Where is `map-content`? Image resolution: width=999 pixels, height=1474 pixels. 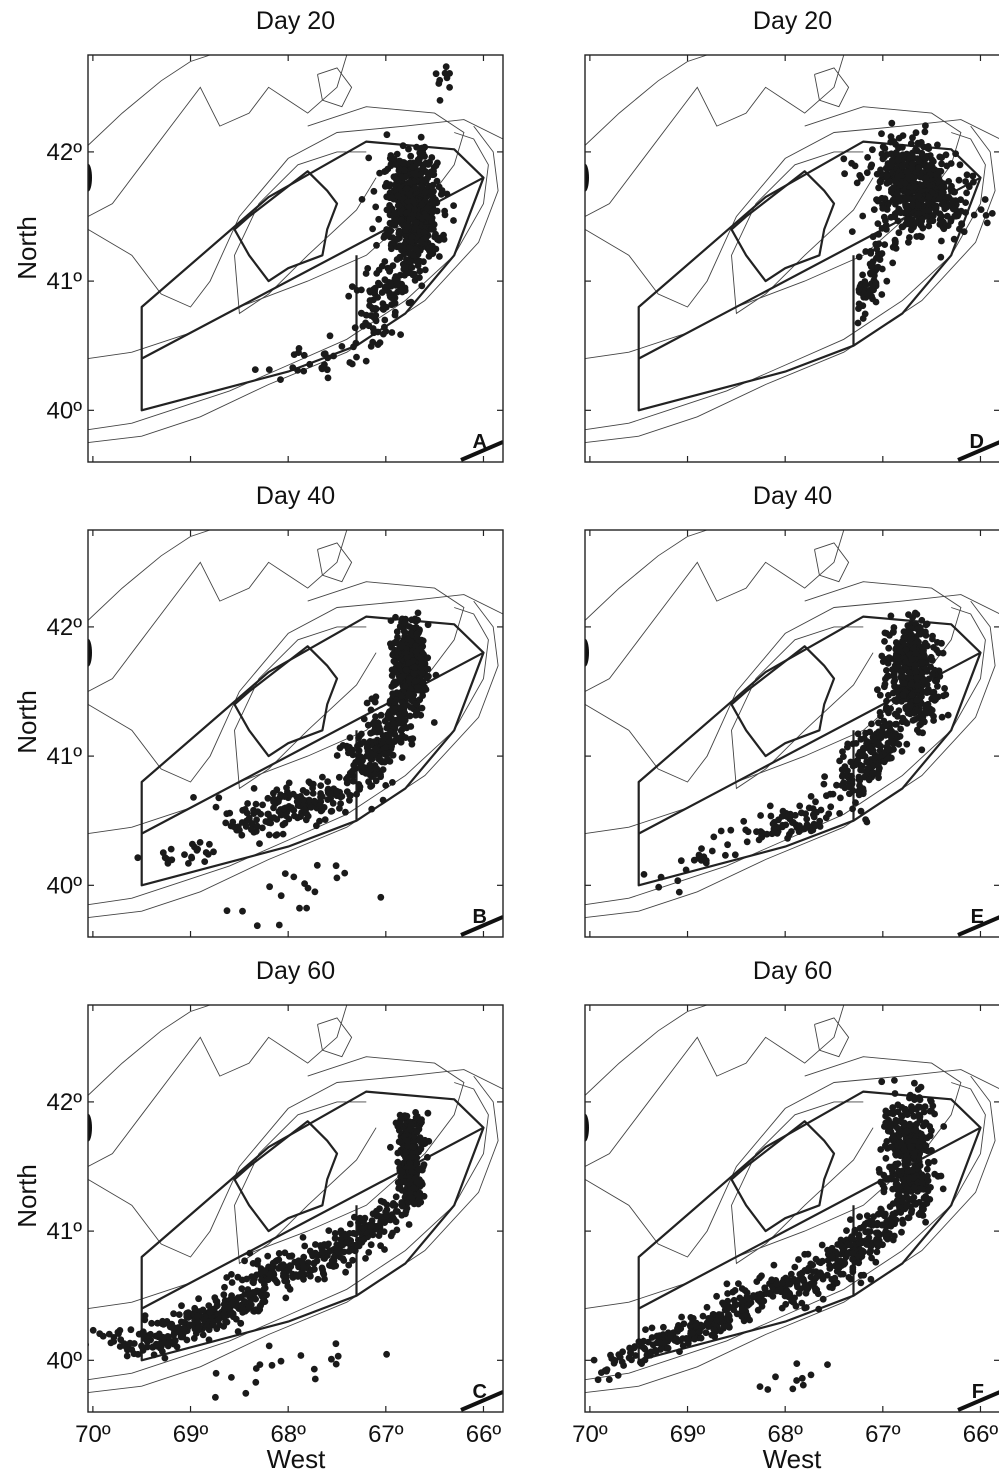
map-content is located at coordinates (792, 733).